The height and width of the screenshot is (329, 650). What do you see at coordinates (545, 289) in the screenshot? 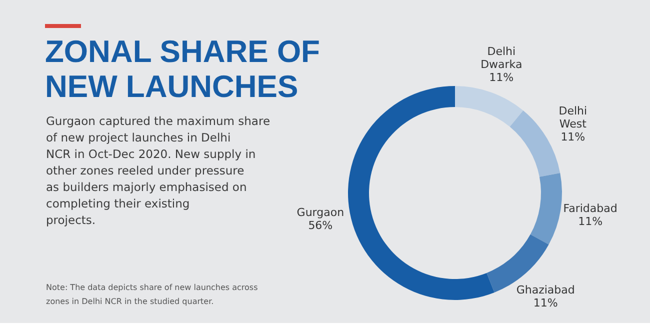
I see `slice-label: Ghaziabad` at bounding box center [545, 289].